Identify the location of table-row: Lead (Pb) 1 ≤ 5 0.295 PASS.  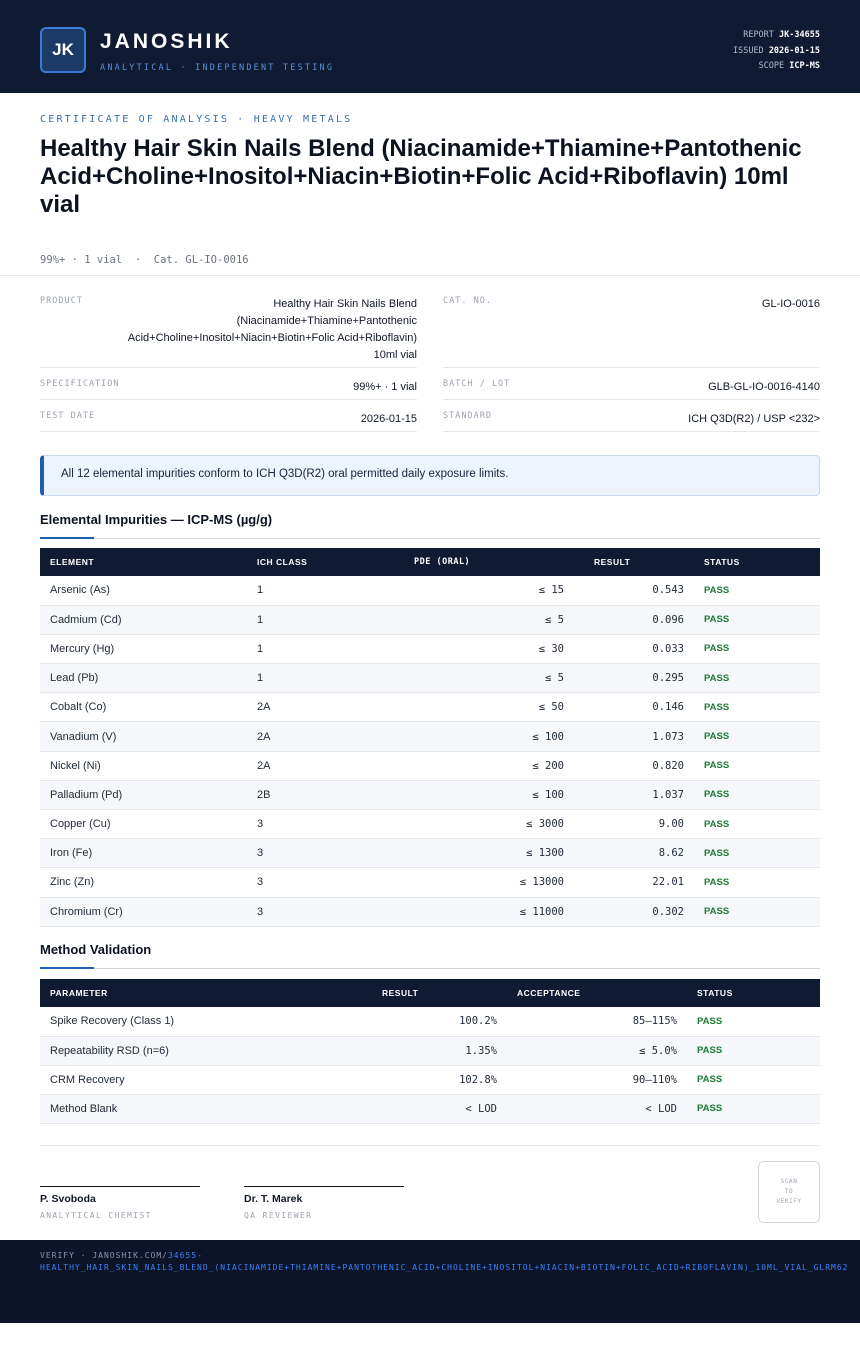
(430, 678).